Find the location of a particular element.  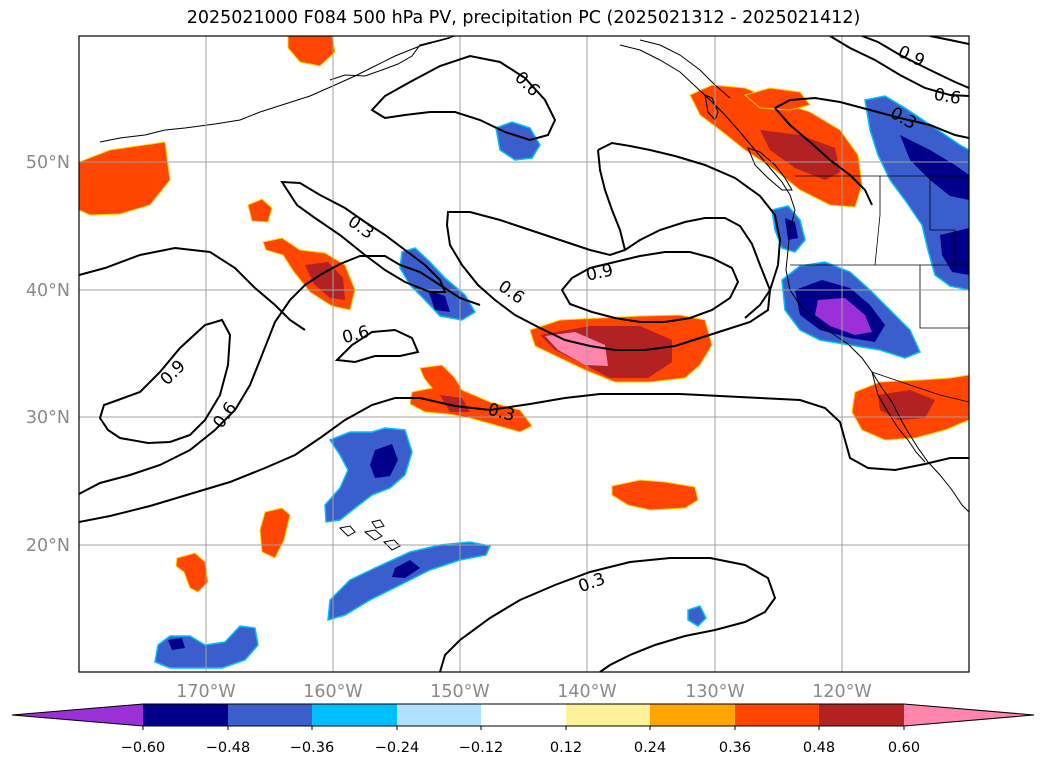

colorbar is located at coordinates (523, 716).